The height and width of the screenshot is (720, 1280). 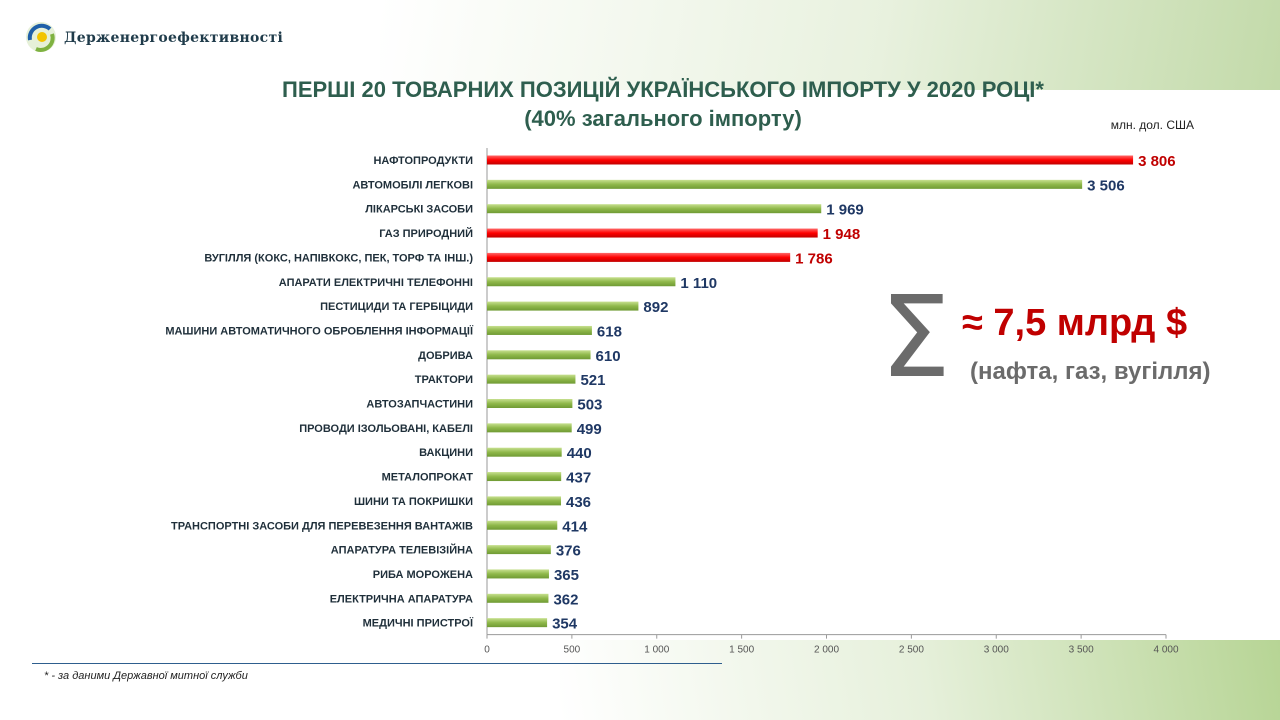 What do you see at coordinates (41, 37) in the screenshot?
I see `org-logo-icon` at bounding box center [41, 37].